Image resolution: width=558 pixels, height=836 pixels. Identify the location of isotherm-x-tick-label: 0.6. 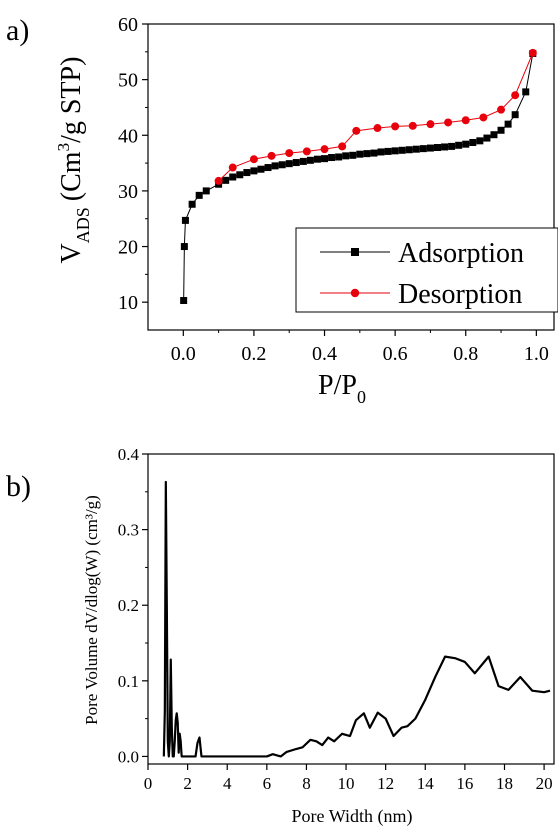
(395, 354).